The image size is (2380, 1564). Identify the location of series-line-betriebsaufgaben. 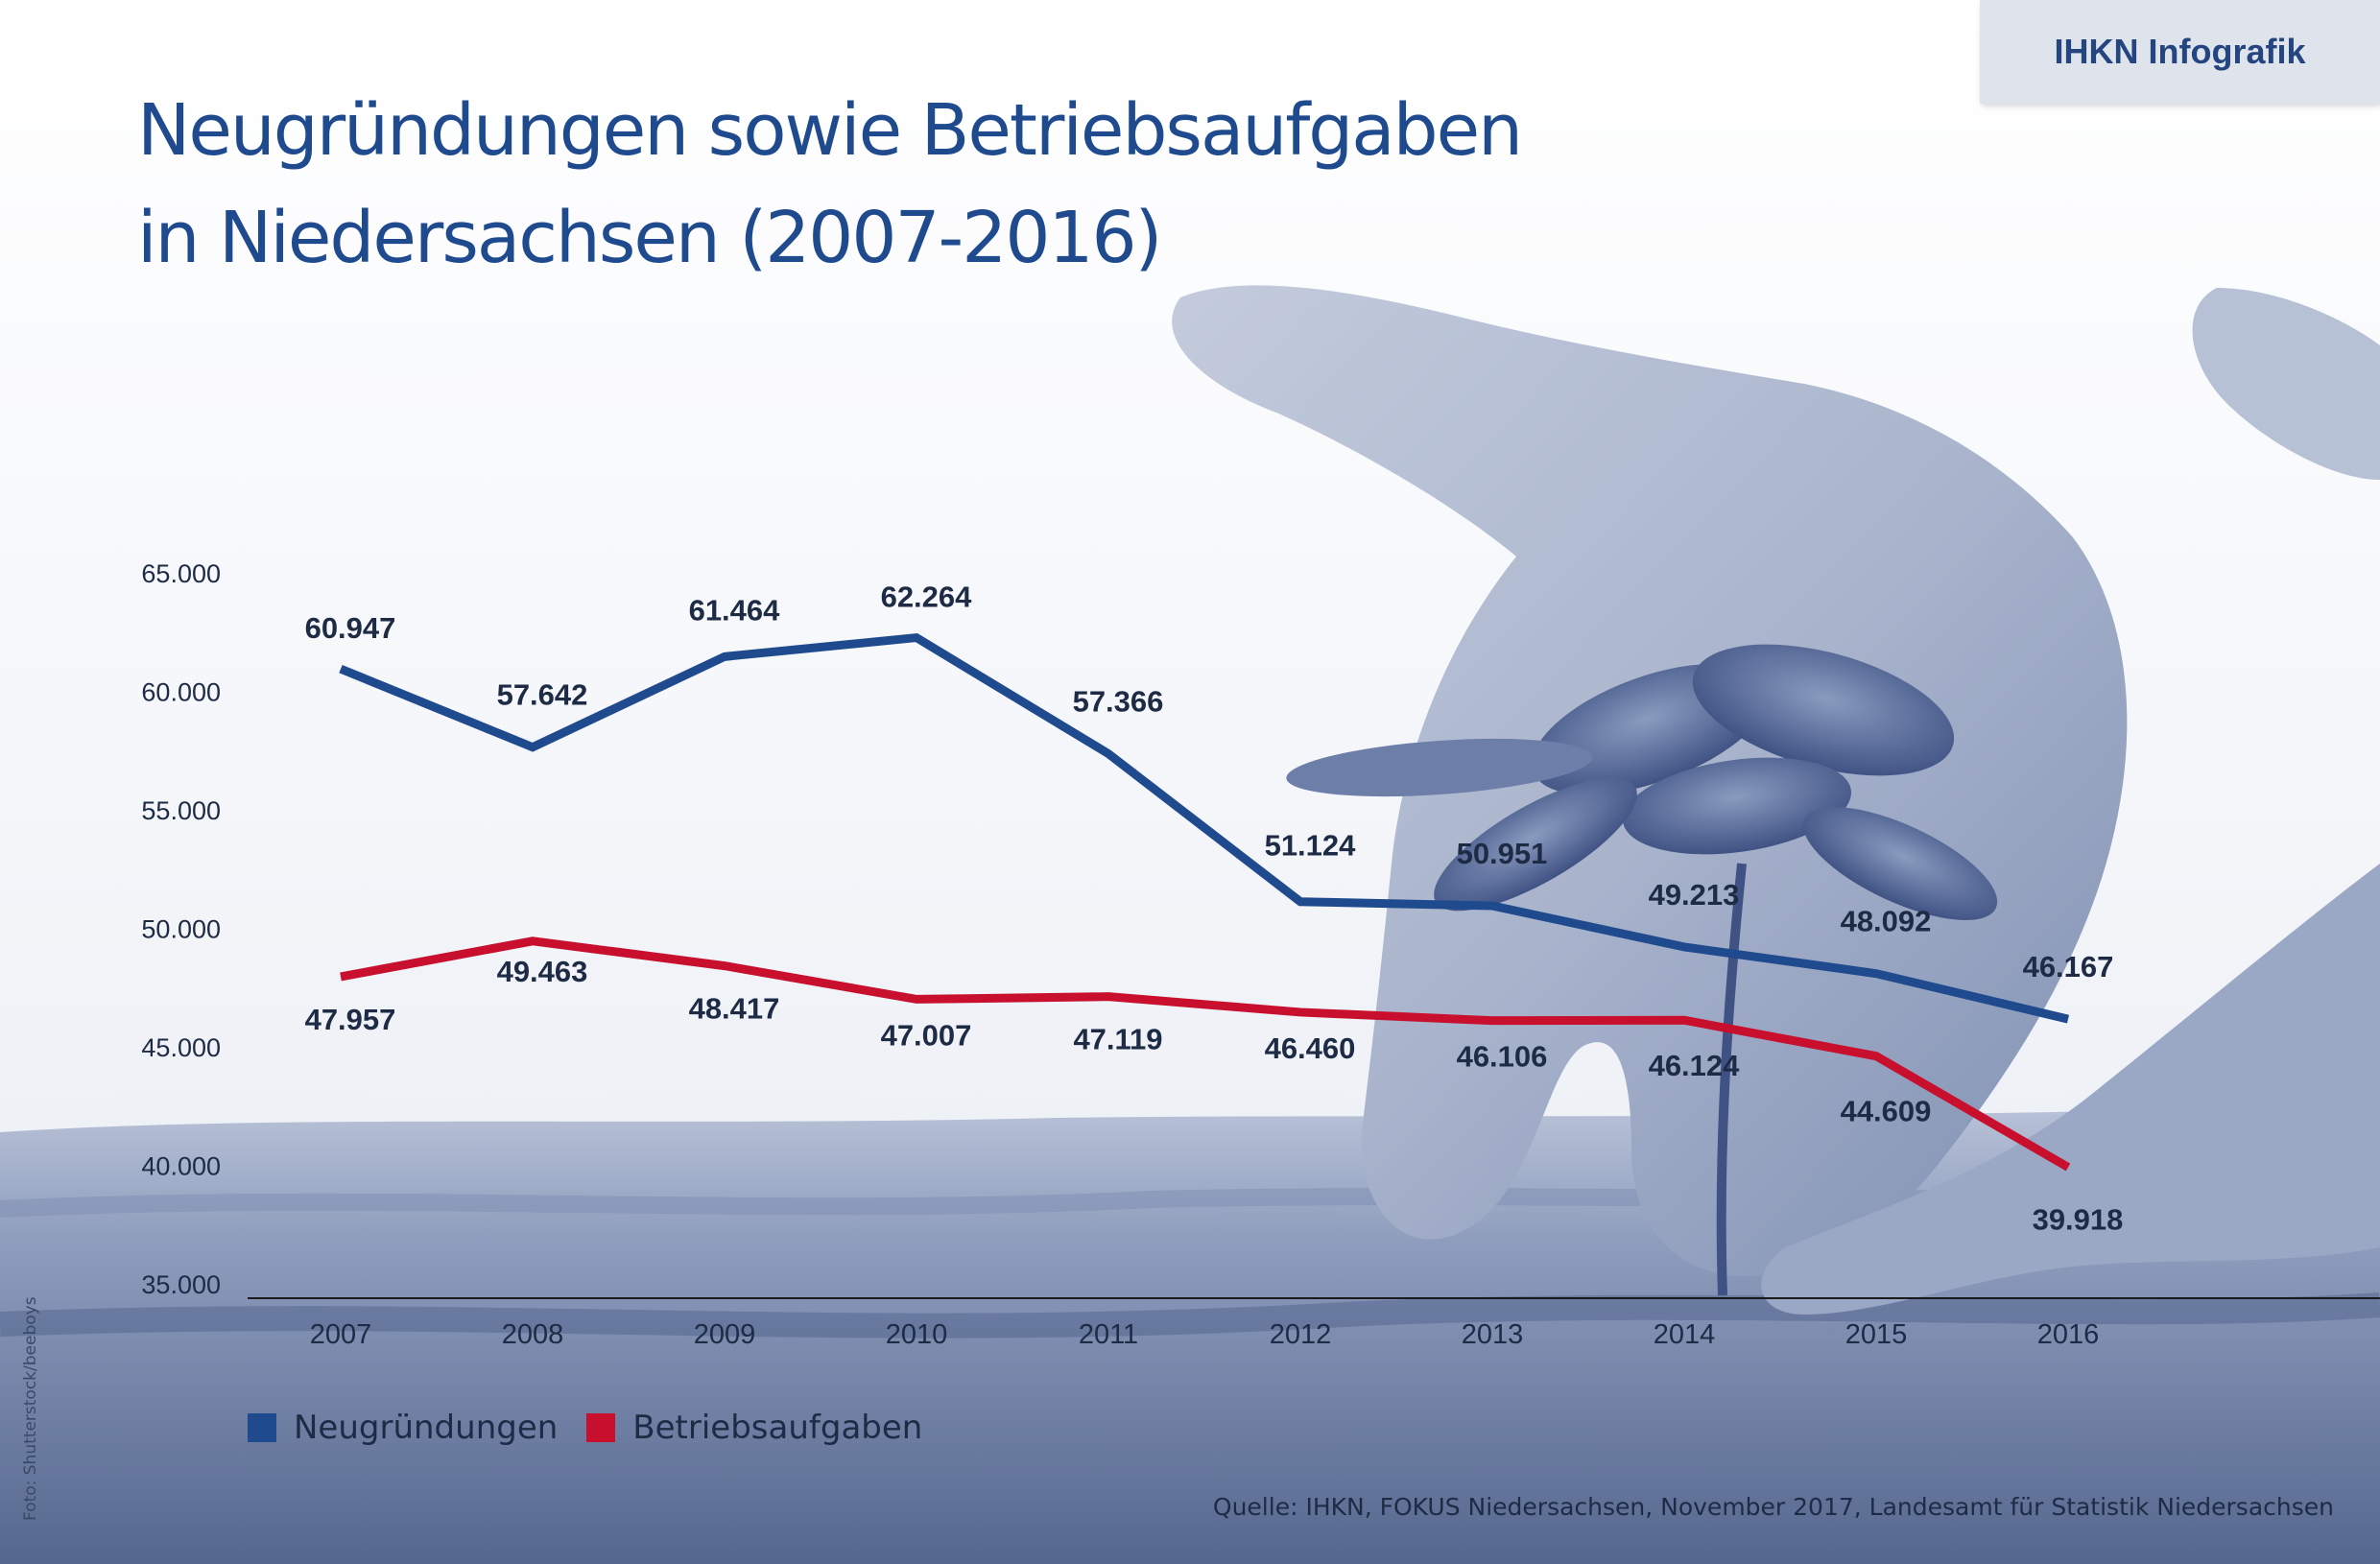
(1205, 1054).